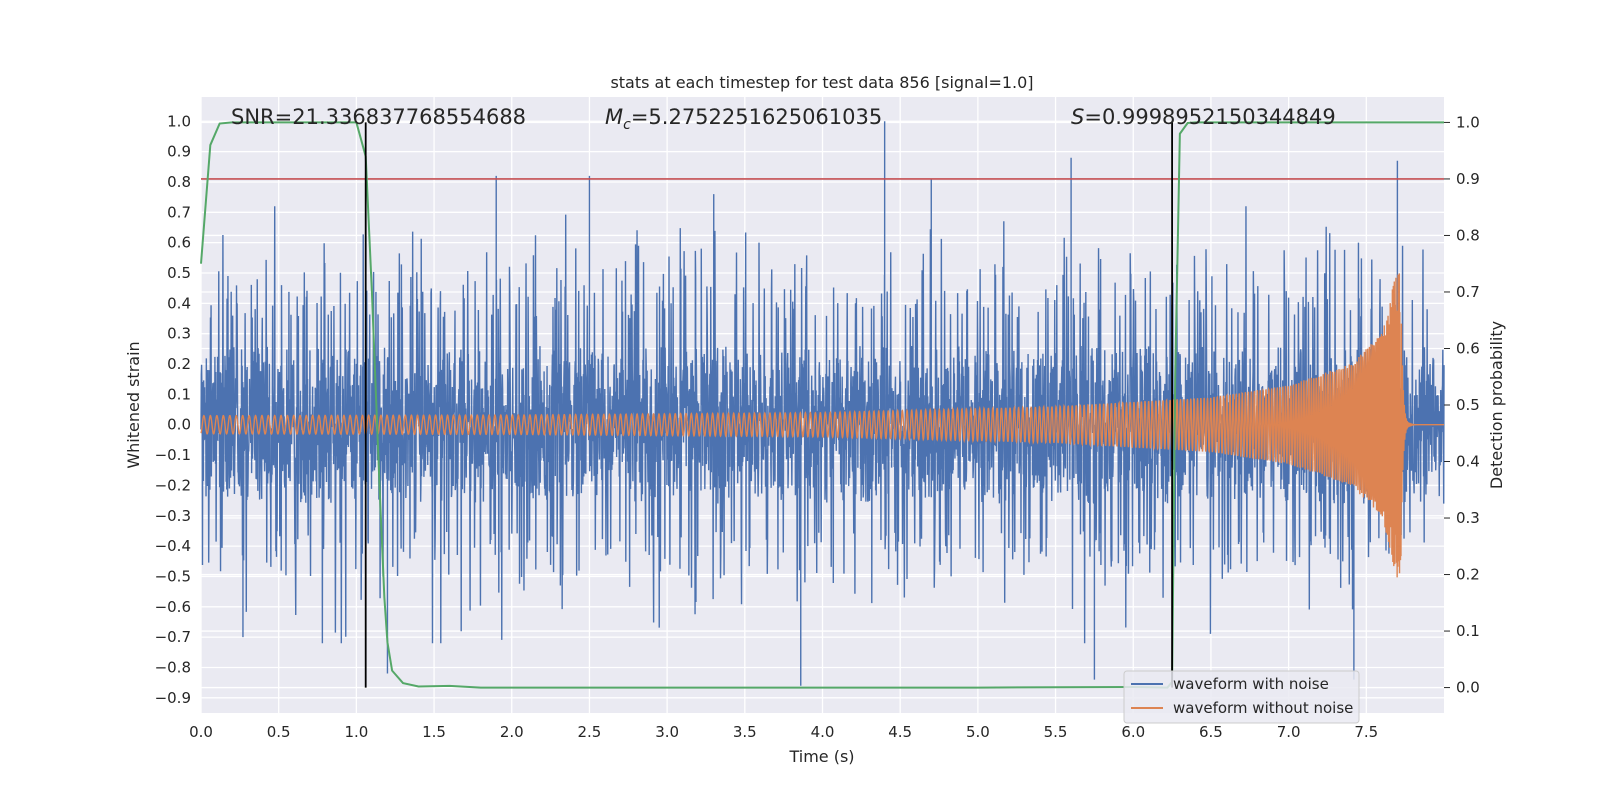  Describe the element at coordinates (1468, 405) in the screenshot. I see `y-tick-label-right: 0.5` at that location.